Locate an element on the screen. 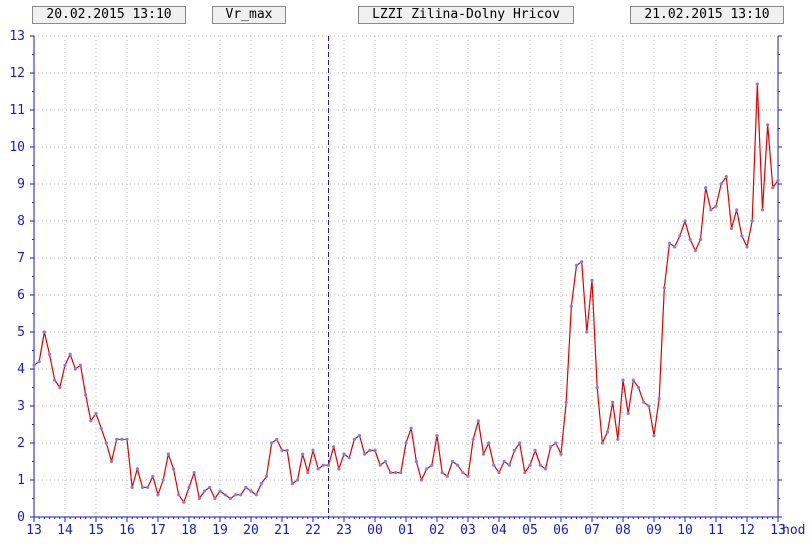 The height and width of the screenshot is (544, 810). x-tick-label: 20 is located at coordinates (251, 530).